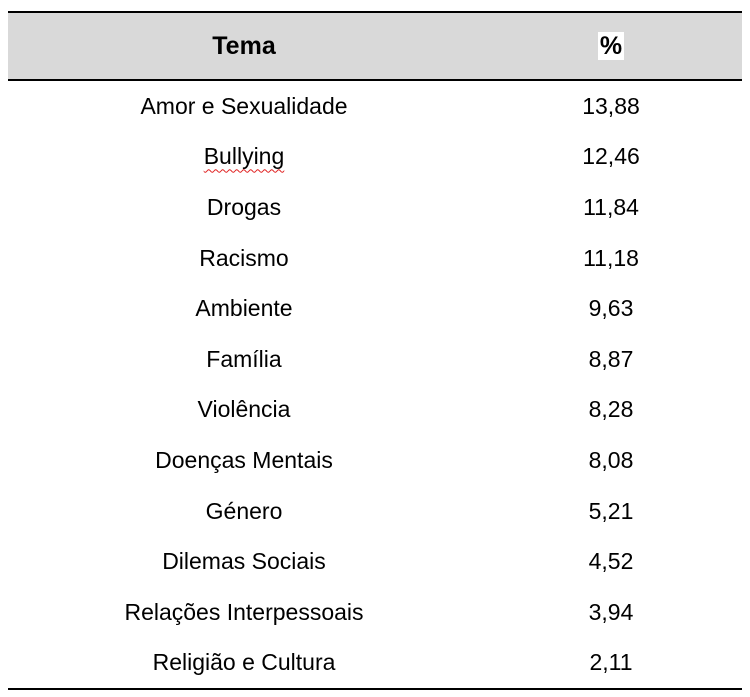 This screenshot has width=750, height=697. What do you see at coordinates (611, 257) in the screenshot?
I see `percent-cell: 11,18` at bounding box center [611, 257].